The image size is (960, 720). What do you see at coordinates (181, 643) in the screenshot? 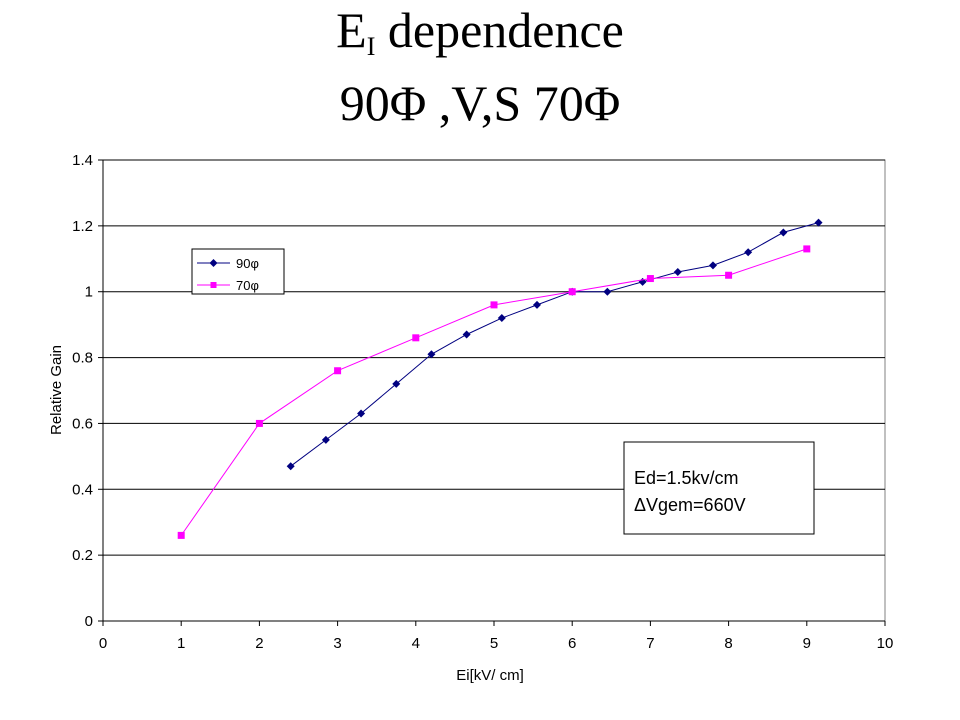
I see `x-tick-label: 1` at bounding box center [181, 643].